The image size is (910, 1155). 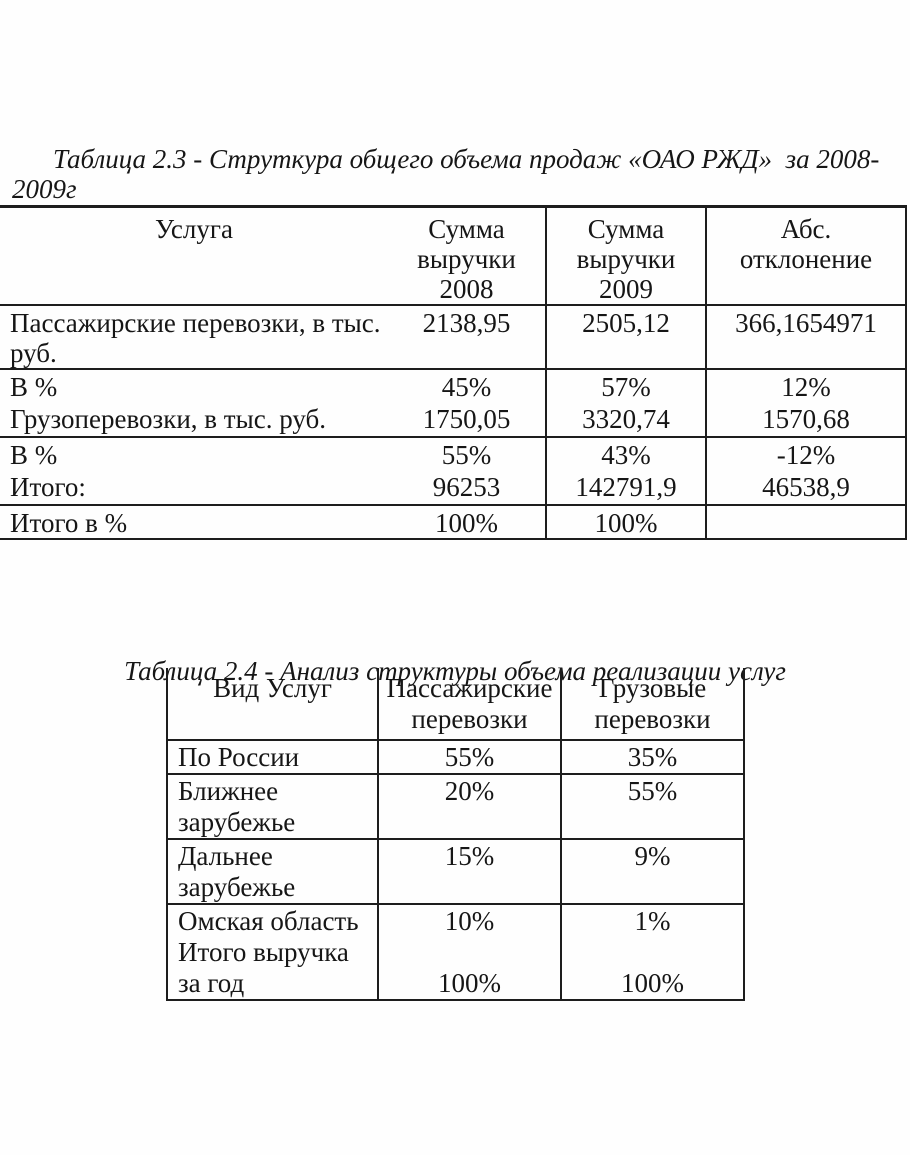 What do you see at coordinates (466, 323) in the screenshot?
I see `table-cell: 2138,95` at bounding box center [466, 323].